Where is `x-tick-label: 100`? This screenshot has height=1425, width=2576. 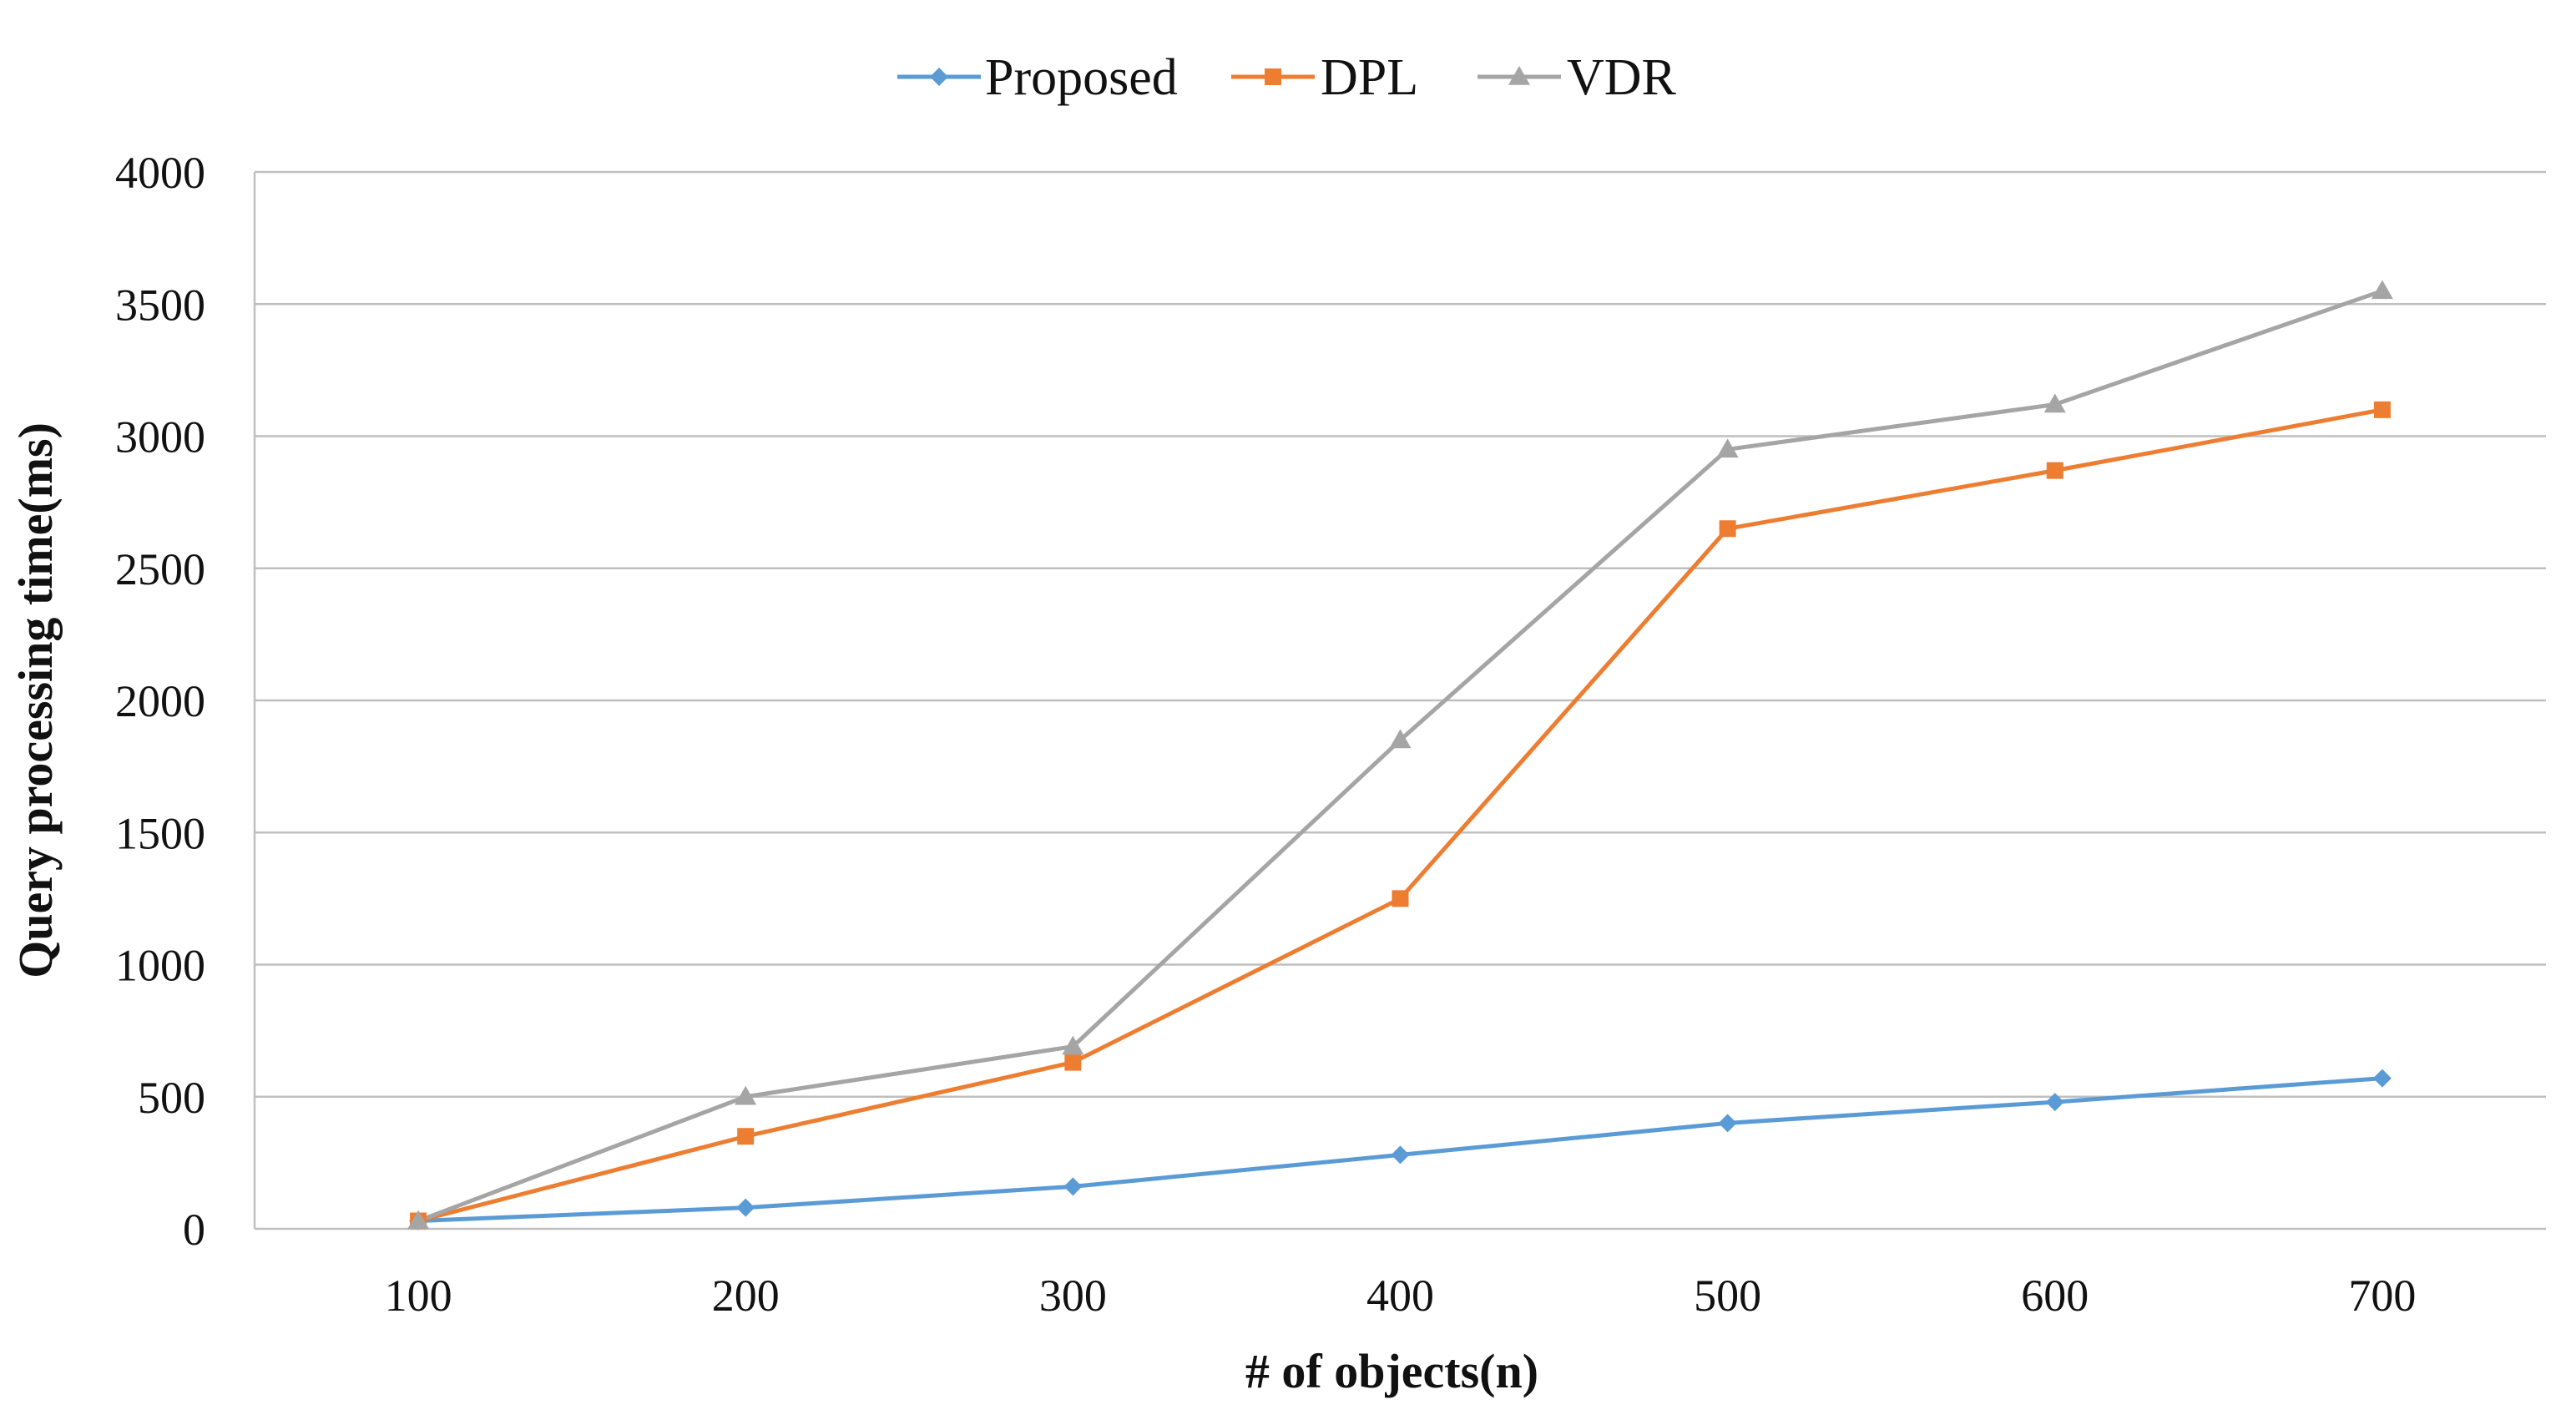
x-tick-label: 100 is located at coordinates (418, 1296).